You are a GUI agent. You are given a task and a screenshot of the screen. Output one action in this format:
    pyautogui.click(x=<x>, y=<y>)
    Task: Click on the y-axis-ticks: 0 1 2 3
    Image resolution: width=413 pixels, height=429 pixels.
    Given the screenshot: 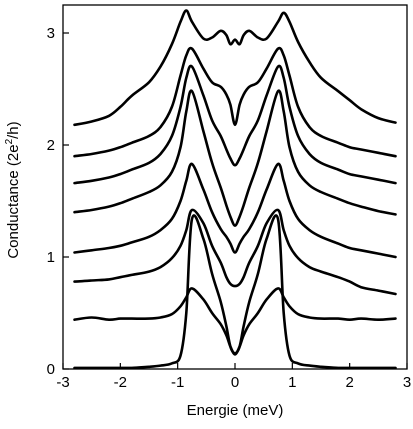 What is the action you would take?
    pyautogui.click(x=58, y=201)
    